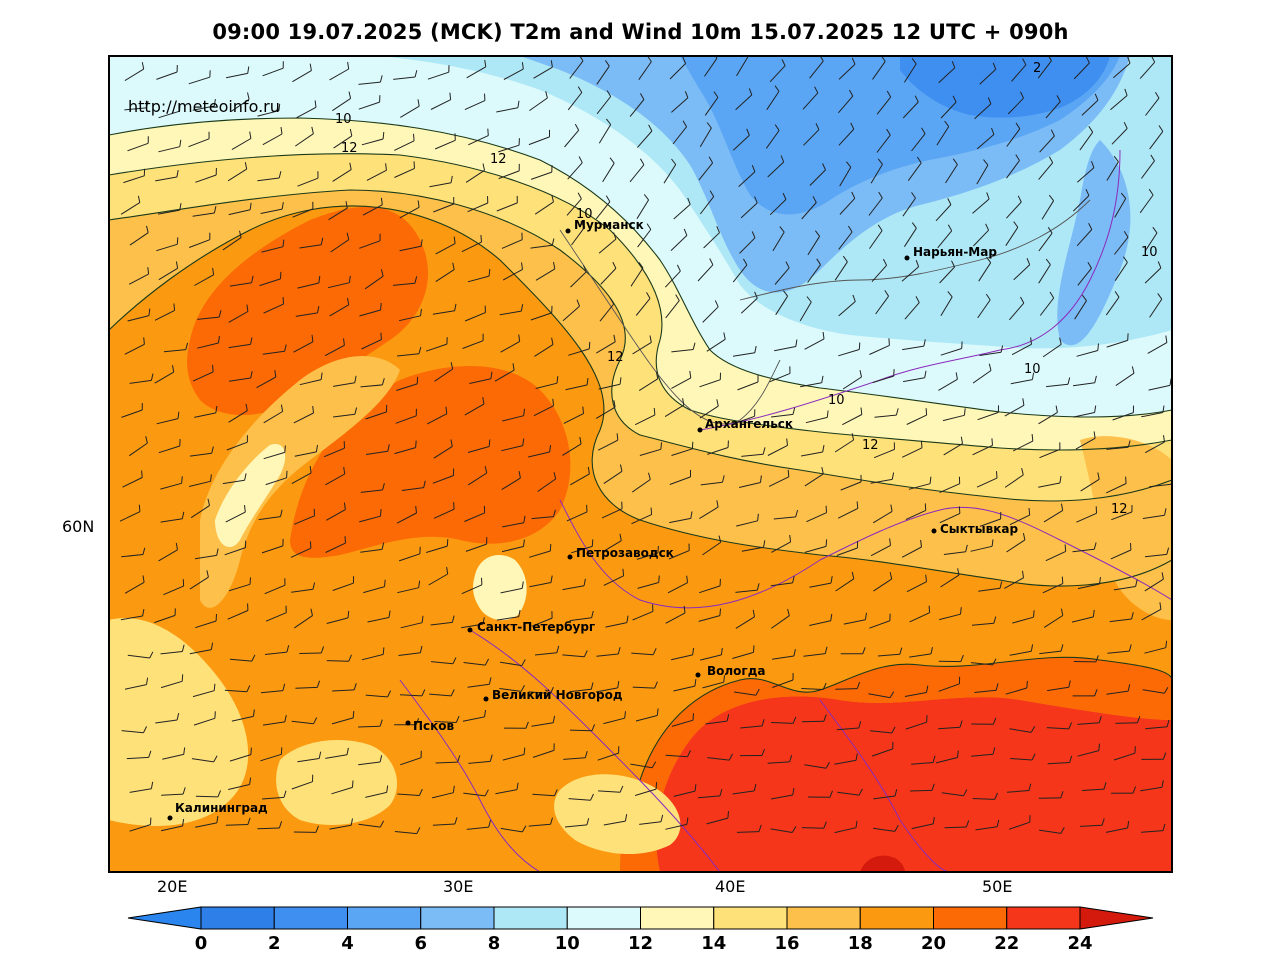  I want to click on city-veliky-novgorod: Великий Новгород, so click(553, 695).